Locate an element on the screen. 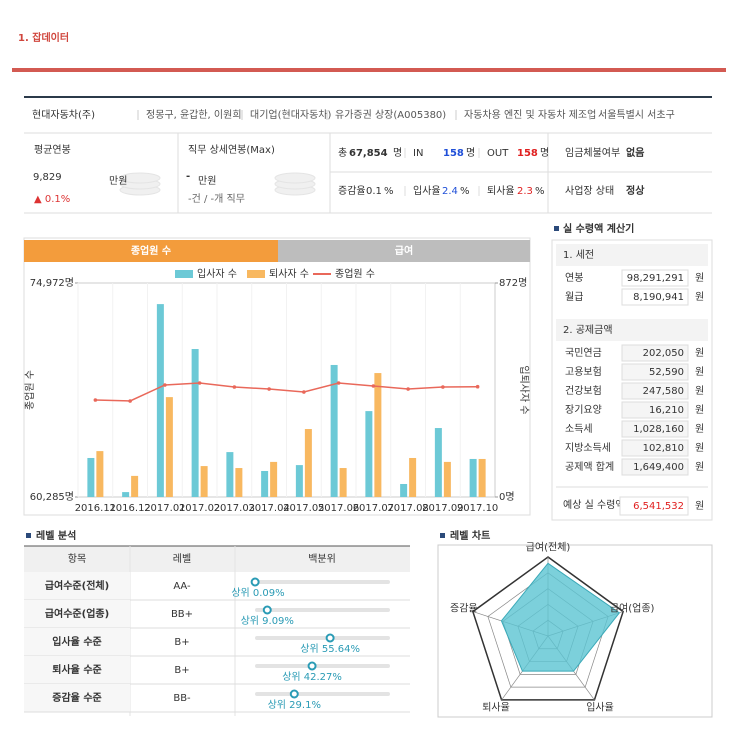 Image resolution: width=740 pixels, height=740 pixels. calc-label: 건강보험 is located at coordinates (583, 391).